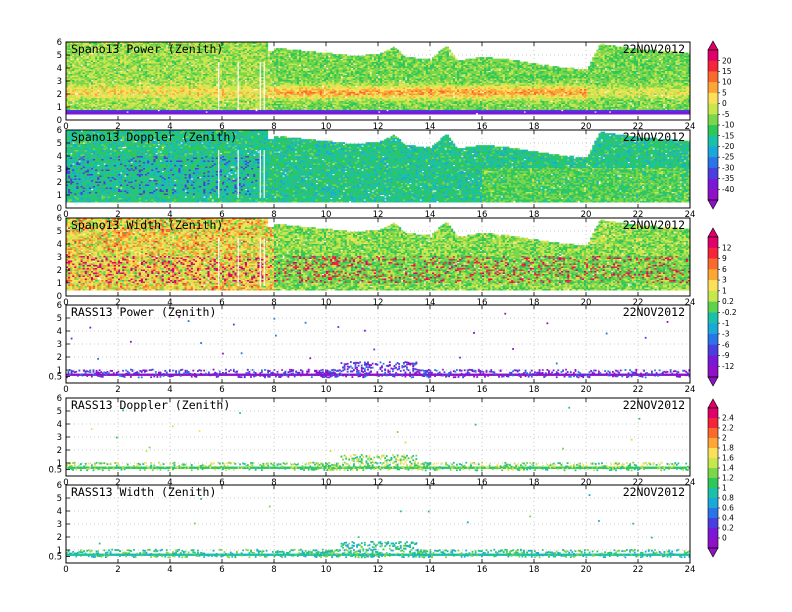 The image size is (792, 612). I want to click on colorbar-label: 20, so click(727, 60).